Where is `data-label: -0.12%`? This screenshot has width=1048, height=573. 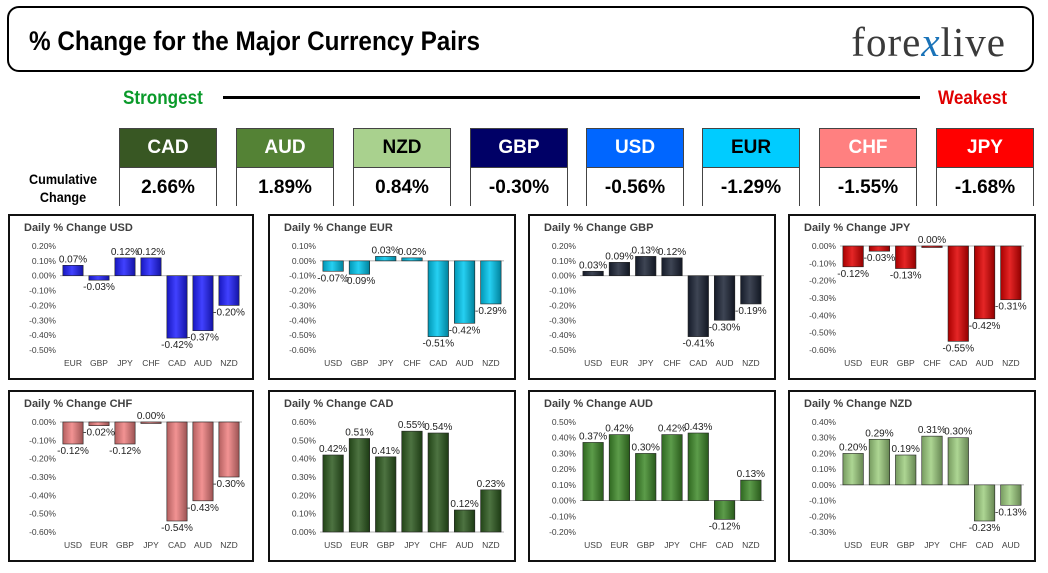
data-label: -0.12% is located at coordinates (725, 526).